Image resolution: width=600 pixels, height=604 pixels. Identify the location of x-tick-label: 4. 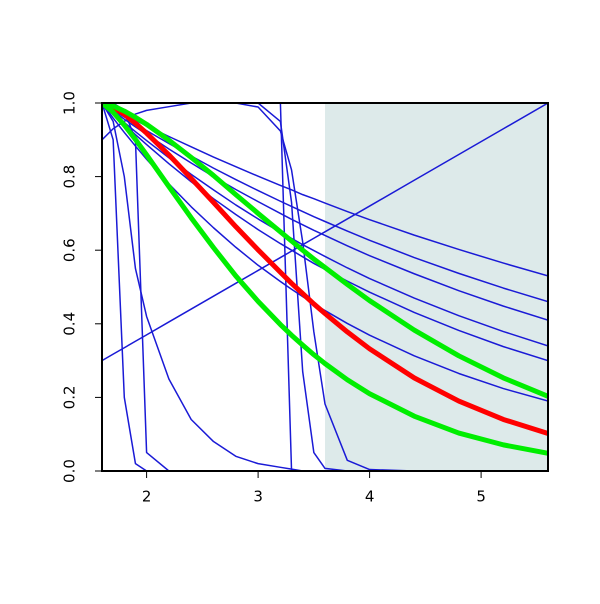
(370, 497).